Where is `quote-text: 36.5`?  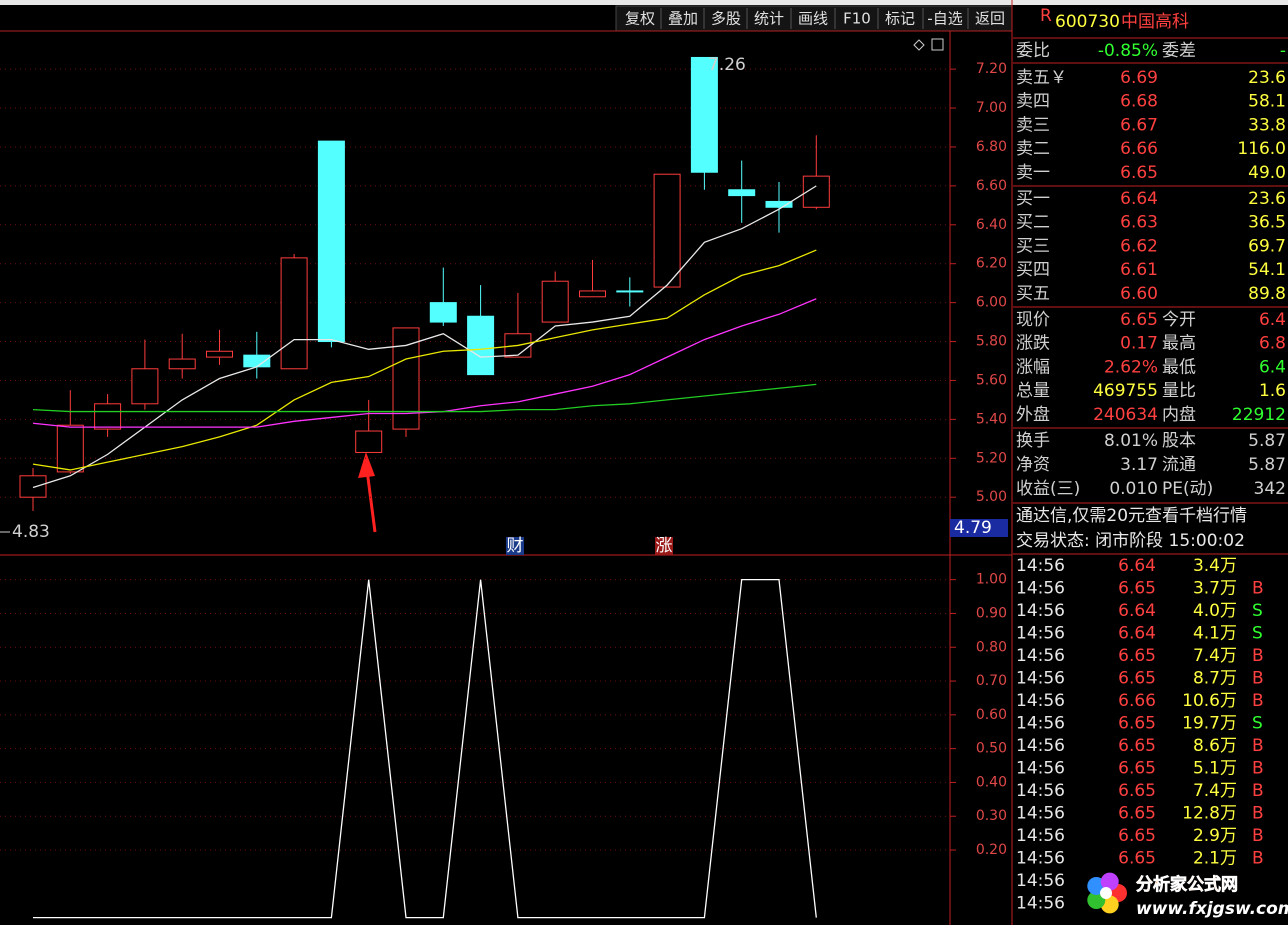 quote-text: 36.5 is located at coordinates (1267, 223).